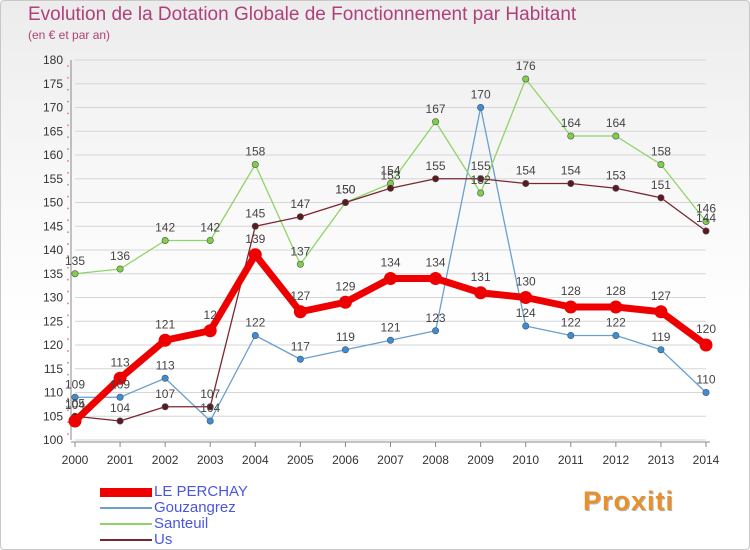  Describe the element at coordinates (345, 190) in the screenshot. I see `data-label-santeuil-2006: 150` at that location.